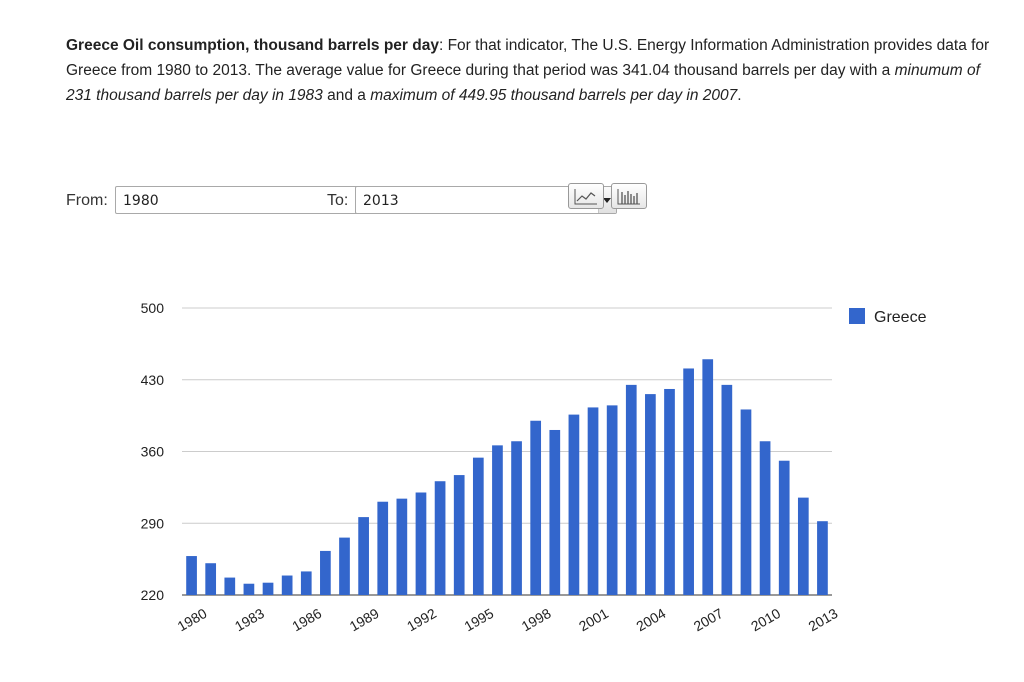 This screenshot has width=1024, height=682. What do you see at coordinates (857, 316) in the screenshot?
I see `legend-swatch` at bounding box center [857, 316].